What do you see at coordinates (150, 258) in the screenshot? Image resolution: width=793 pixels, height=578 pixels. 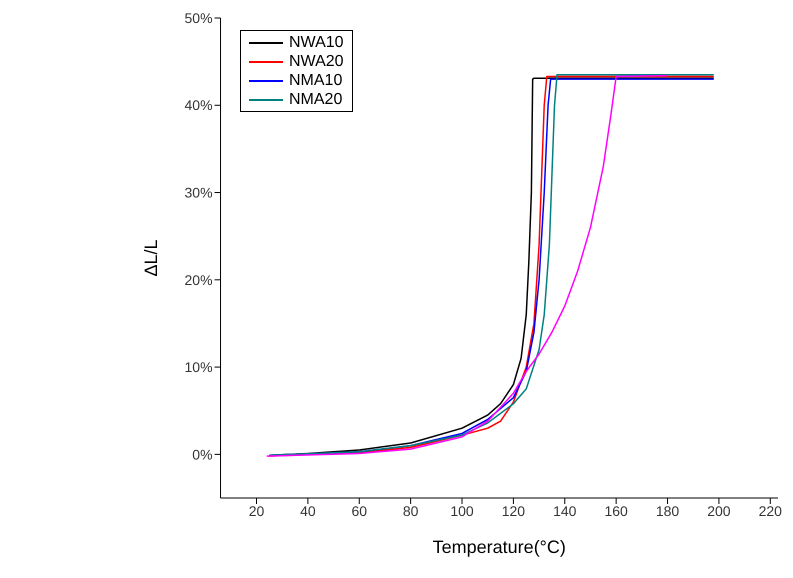 I see `y-axis-title: ΔL/L` at bounding box center [150, 258].